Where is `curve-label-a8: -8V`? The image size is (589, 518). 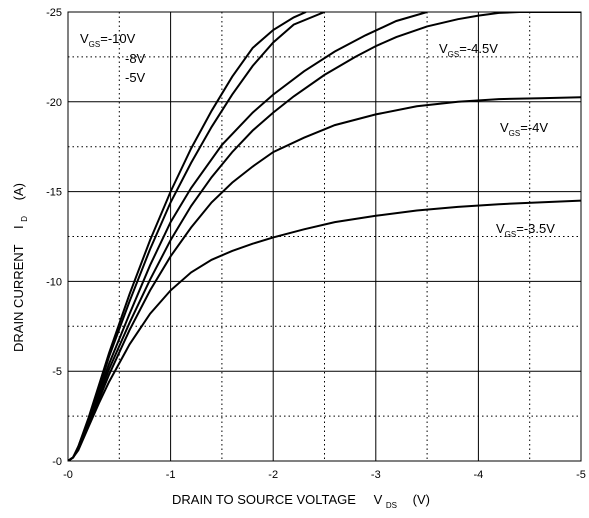
curve-label-a8: -8V is located at coordinates (135, 58).